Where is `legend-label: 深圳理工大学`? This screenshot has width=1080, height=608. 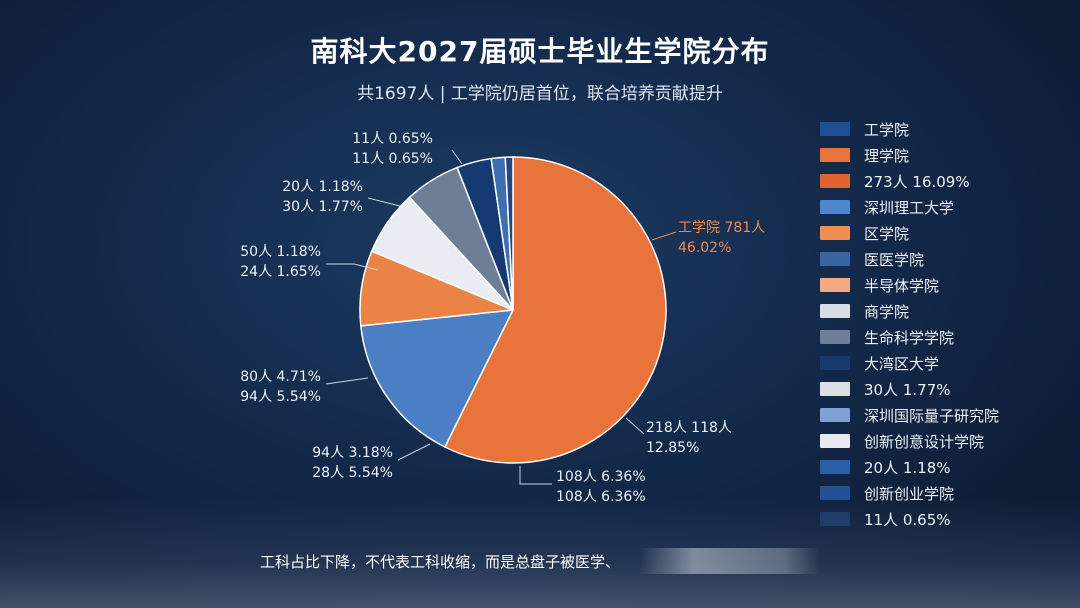 legend-label: 深圳理工大学 is located at coordinates (909, 207).